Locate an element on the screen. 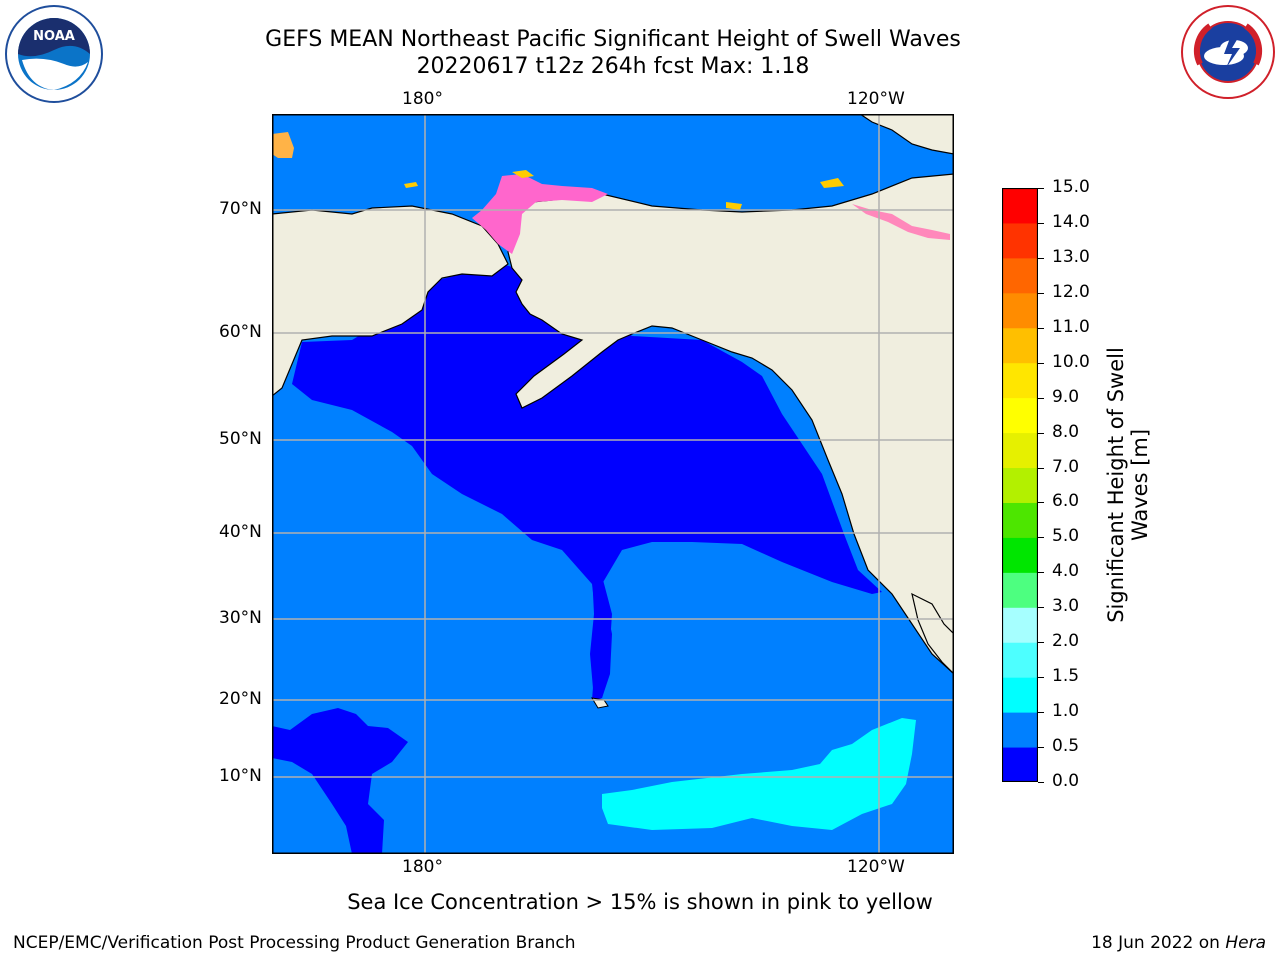 The image size is (1280, 960). sea-ice-canada is located at coordinates (901, 222).